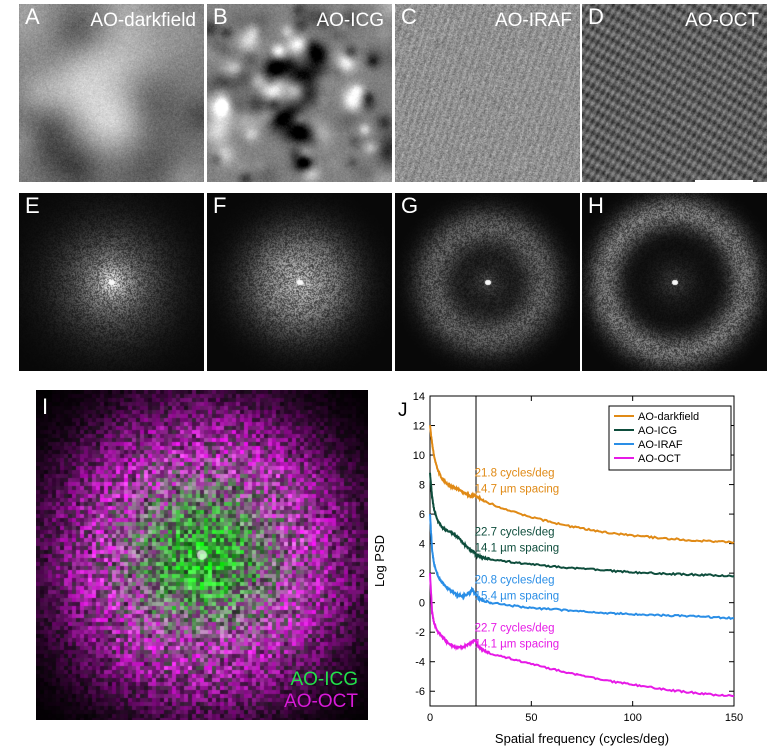 Image resolution: width=780 pixels, height=750 pixels. What do you see at coordinates (422, 604) in the screenshot?
I see `y-tick-label: 0` at bounding box center [422, 604].